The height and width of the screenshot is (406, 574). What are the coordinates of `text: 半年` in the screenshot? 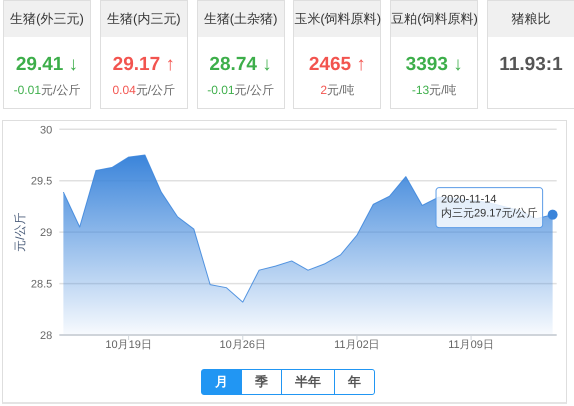 It's located at (308, 382).